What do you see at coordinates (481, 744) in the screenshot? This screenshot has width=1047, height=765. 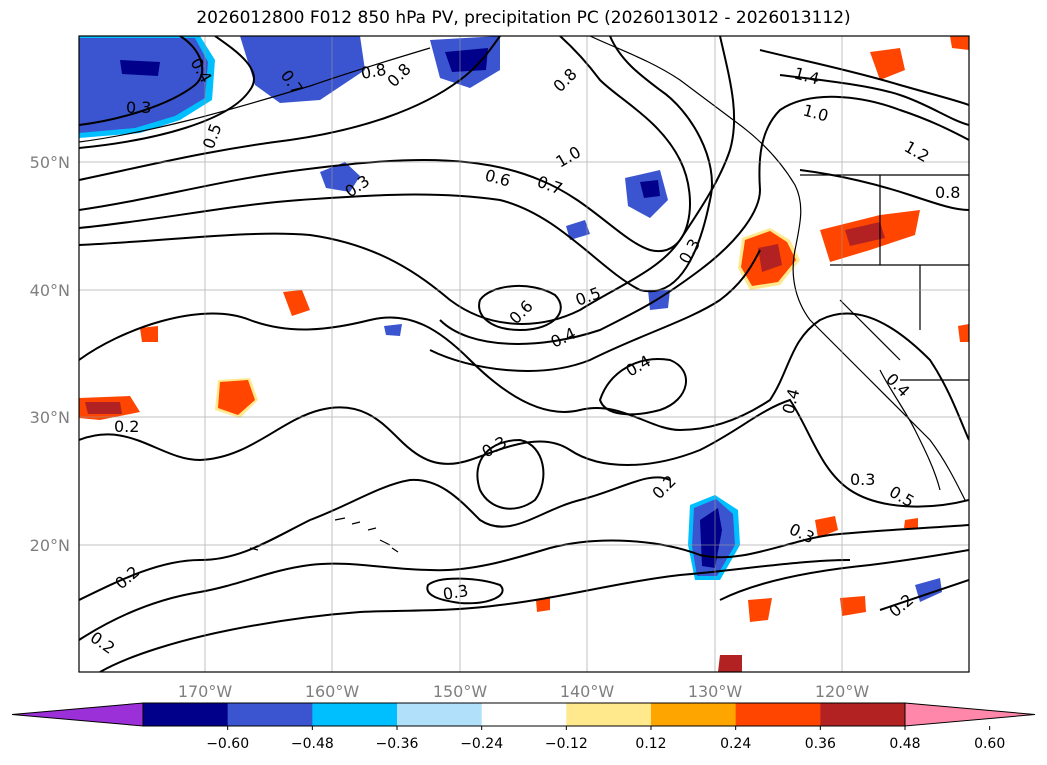 I see `colorbar-tick-label: −0.24` at bounding box center [481, 744].